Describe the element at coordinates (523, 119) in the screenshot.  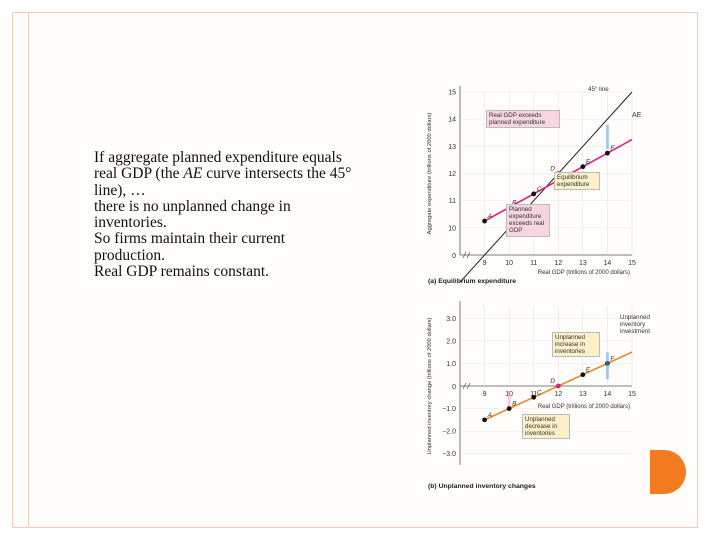
I see `annotation-real-gdp-exceeds: Real GDP exceeds planned expenditure` at that location.